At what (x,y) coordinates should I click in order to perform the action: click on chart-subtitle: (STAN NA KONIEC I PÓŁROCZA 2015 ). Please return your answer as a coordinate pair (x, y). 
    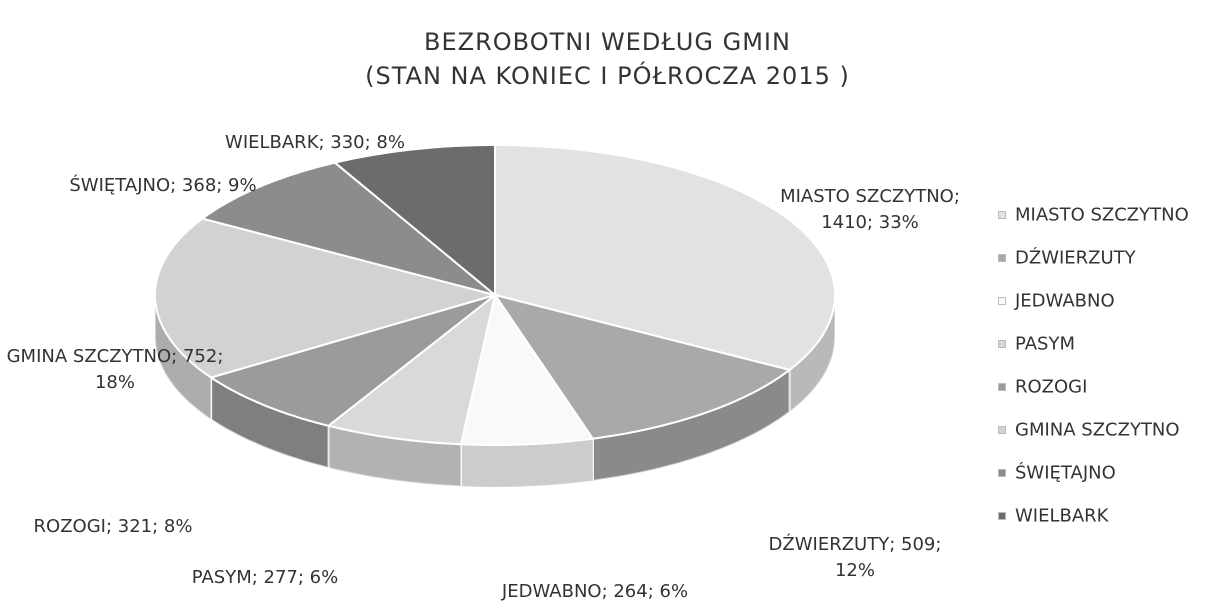
    Looking at the image, I should click on (607, 76).